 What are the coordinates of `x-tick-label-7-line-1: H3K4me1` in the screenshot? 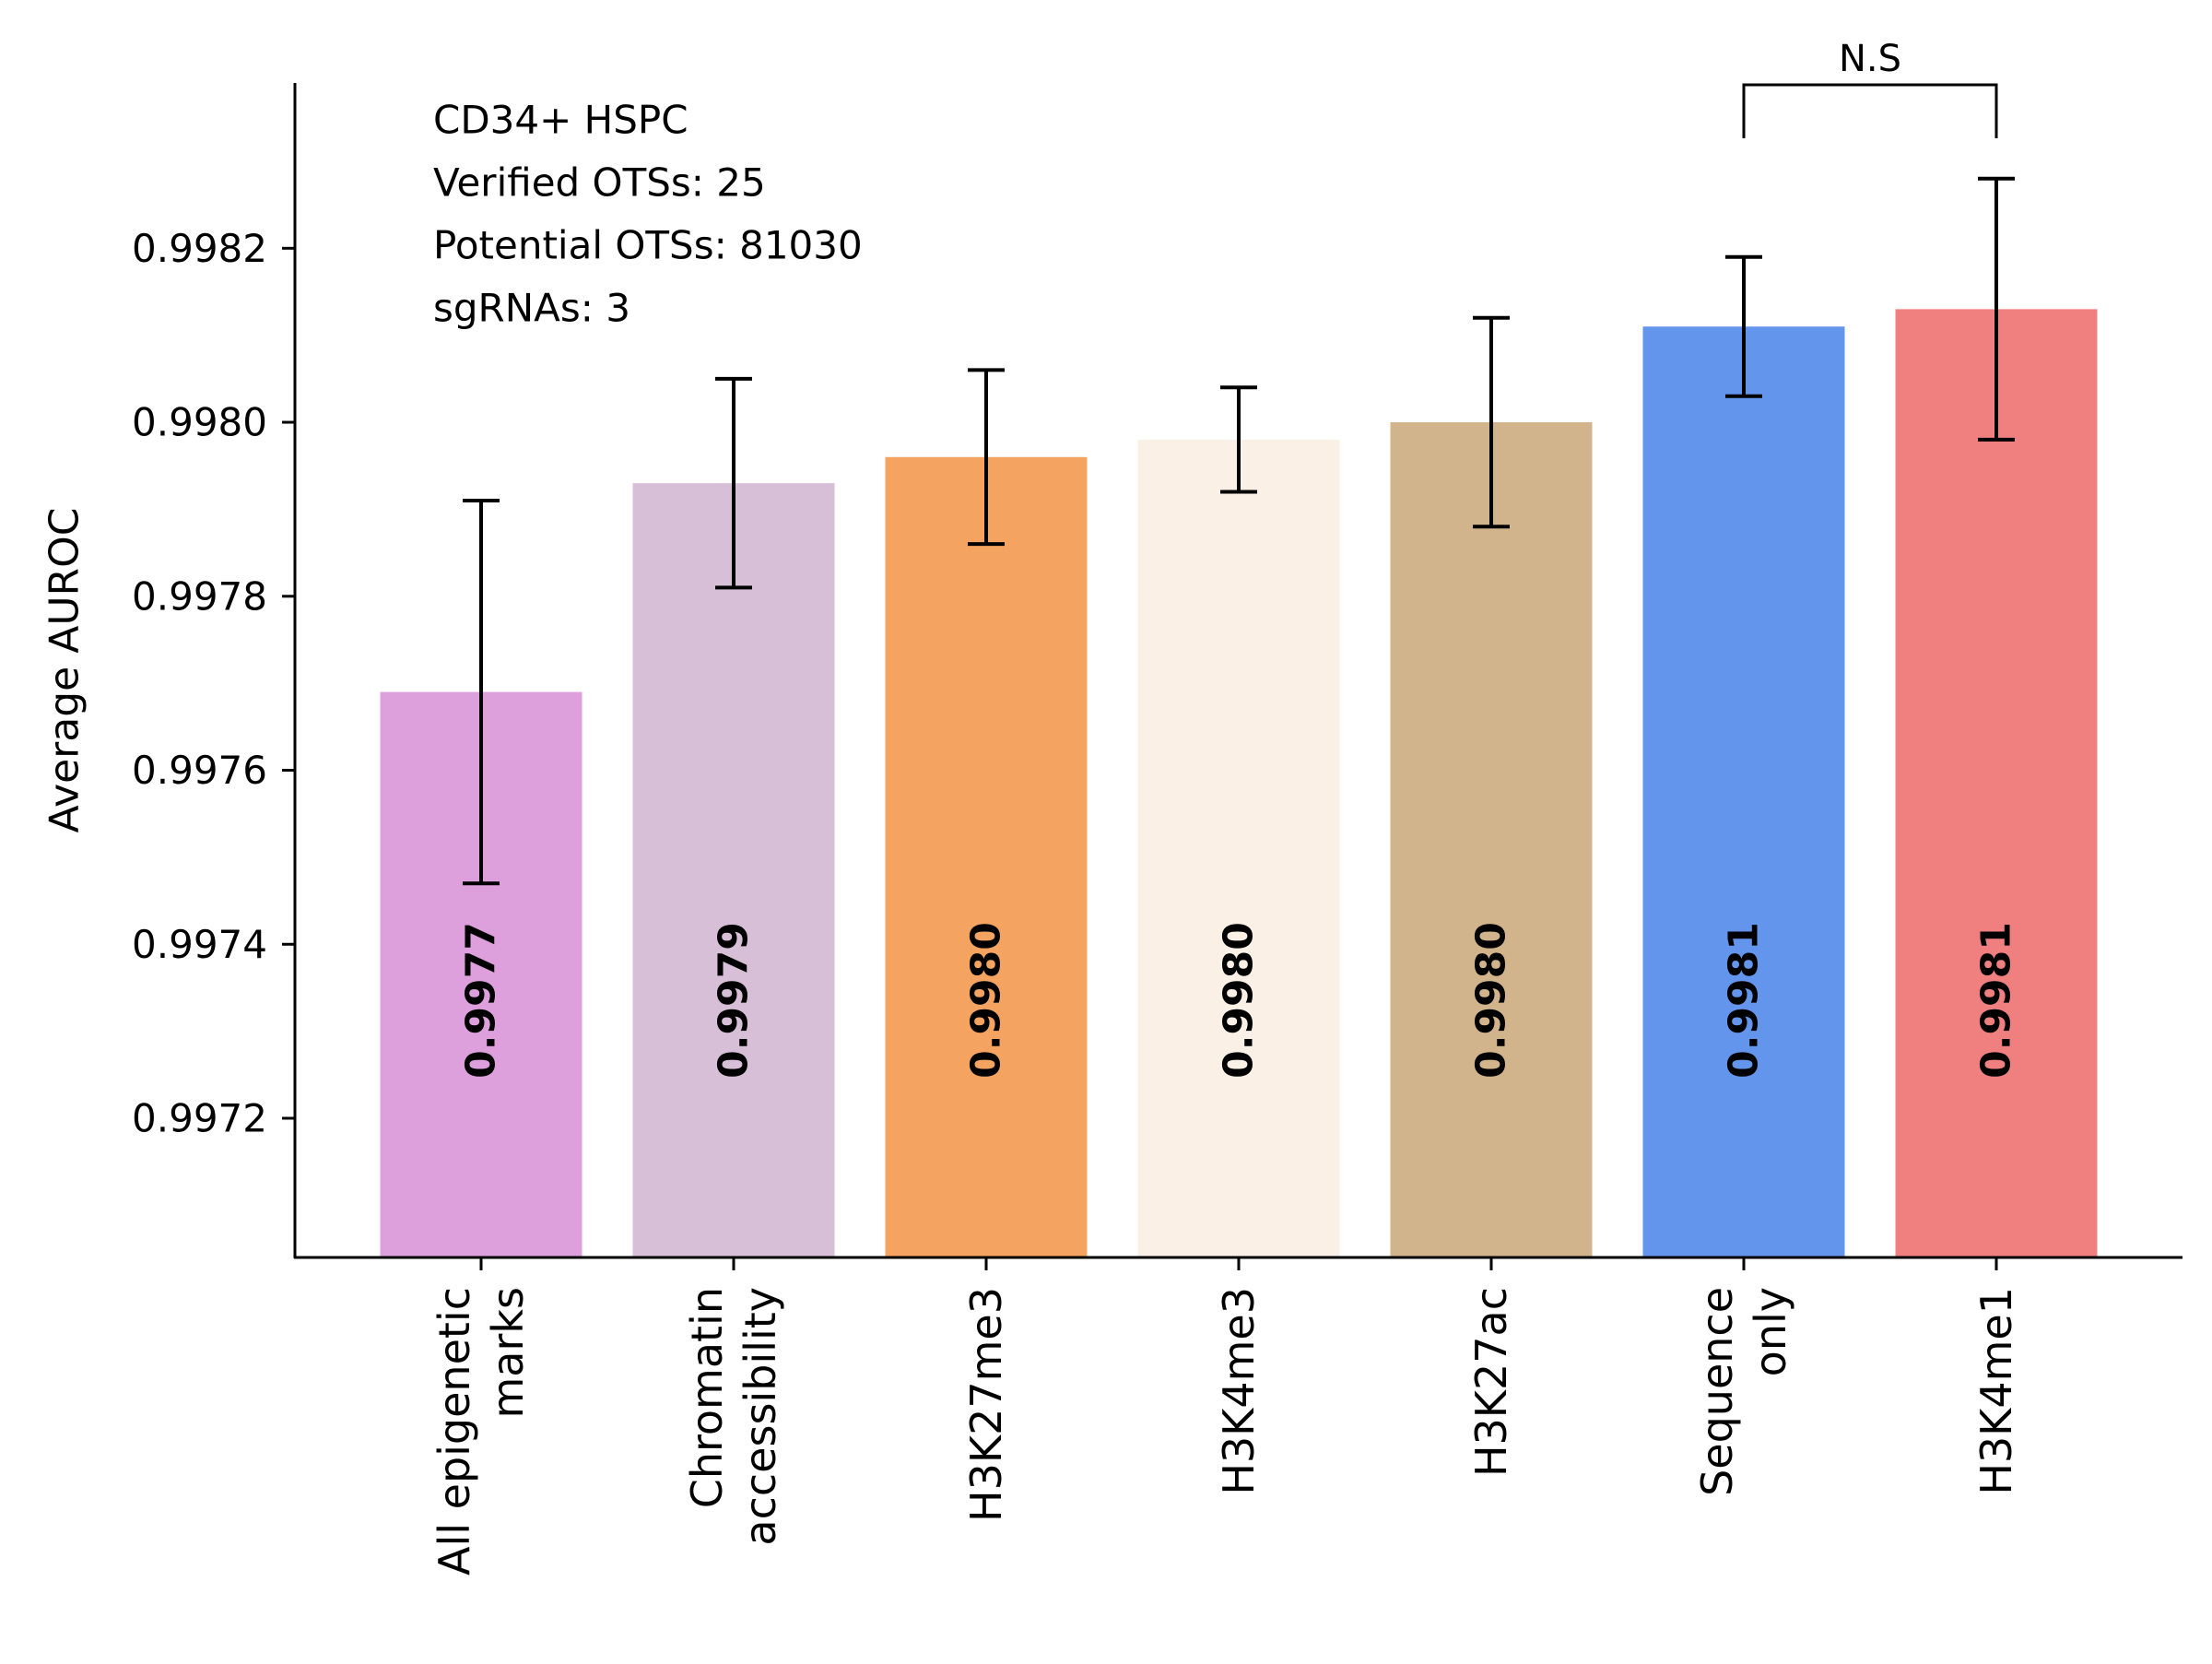 It's located at (1996, 1391).